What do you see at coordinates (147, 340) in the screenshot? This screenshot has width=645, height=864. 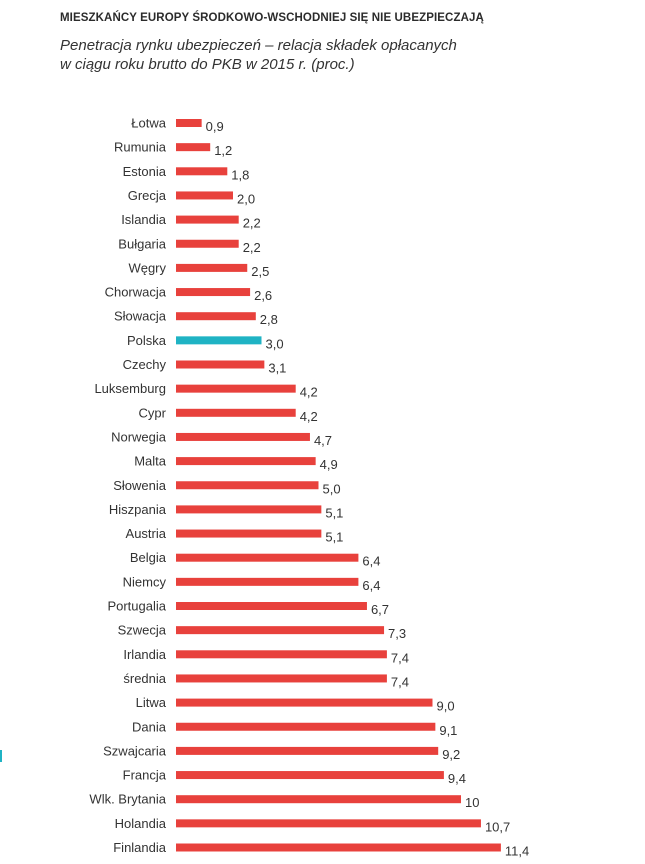 I see `category-label: Polska` at bounding box center [147, 340].